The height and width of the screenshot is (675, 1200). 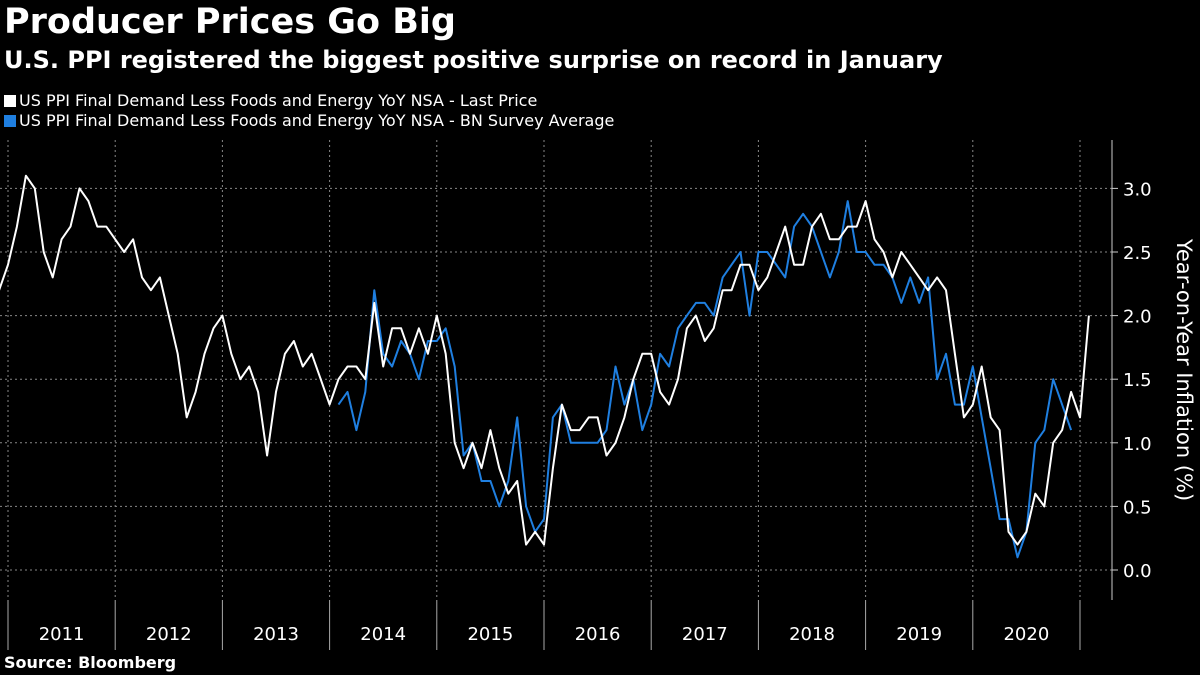 What do you see at coordinates (812, 634) in the screenshot?
I see `x-tick-label: 2018` at bounding box center [812, 634].